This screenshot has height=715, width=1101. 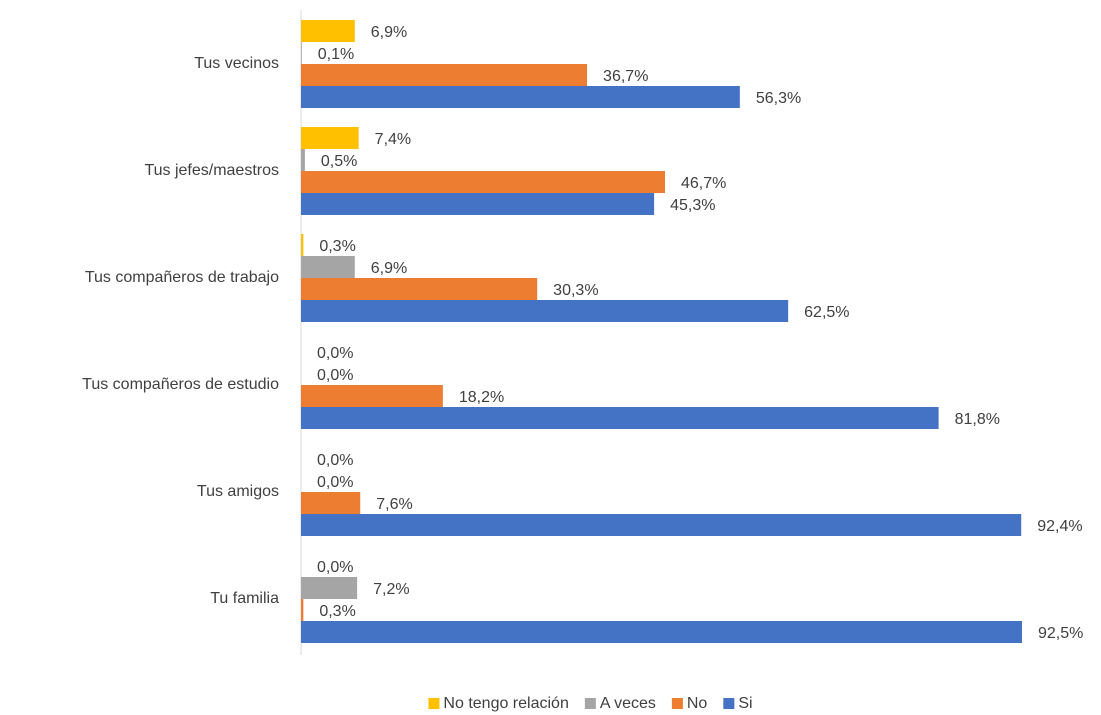 What do you see at coordinates (481, 397) in the screenshot?
I see `value-label: 18,2%` at bounding box center [481, 397].